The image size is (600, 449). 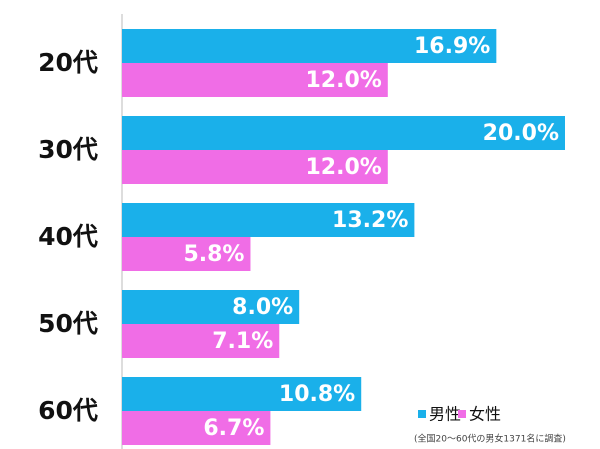 What do you see at coordinates (485, 414) in the screenshot?
I see `legend-label: 女性` at bounding box center [485, 414].